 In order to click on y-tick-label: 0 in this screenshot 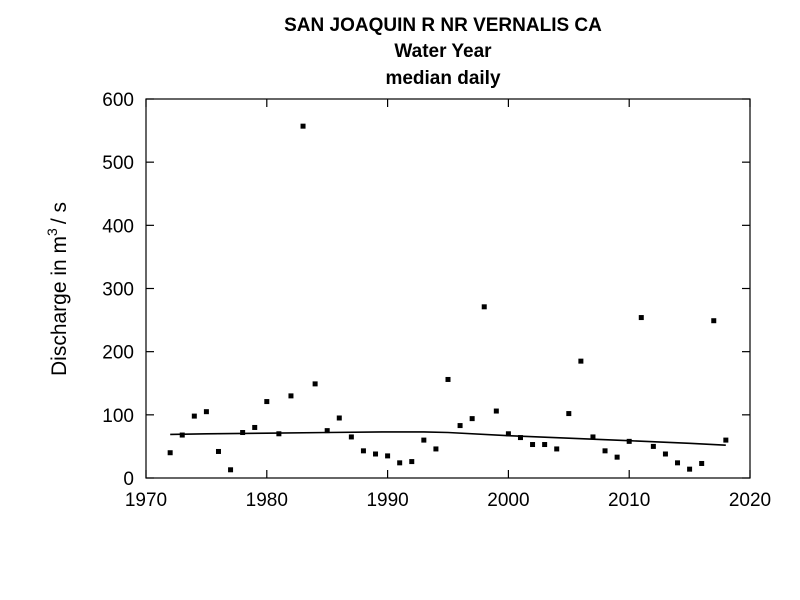, I will do `click(128, 479)`.